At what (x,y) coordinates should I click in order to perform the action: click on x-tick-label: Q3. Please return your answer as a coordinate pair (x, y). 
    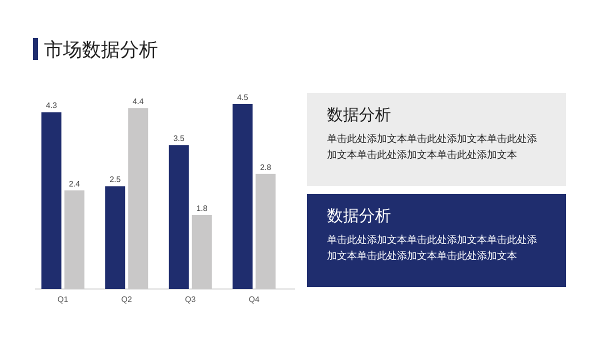
    Looking at the image, I should click on (190, 299).